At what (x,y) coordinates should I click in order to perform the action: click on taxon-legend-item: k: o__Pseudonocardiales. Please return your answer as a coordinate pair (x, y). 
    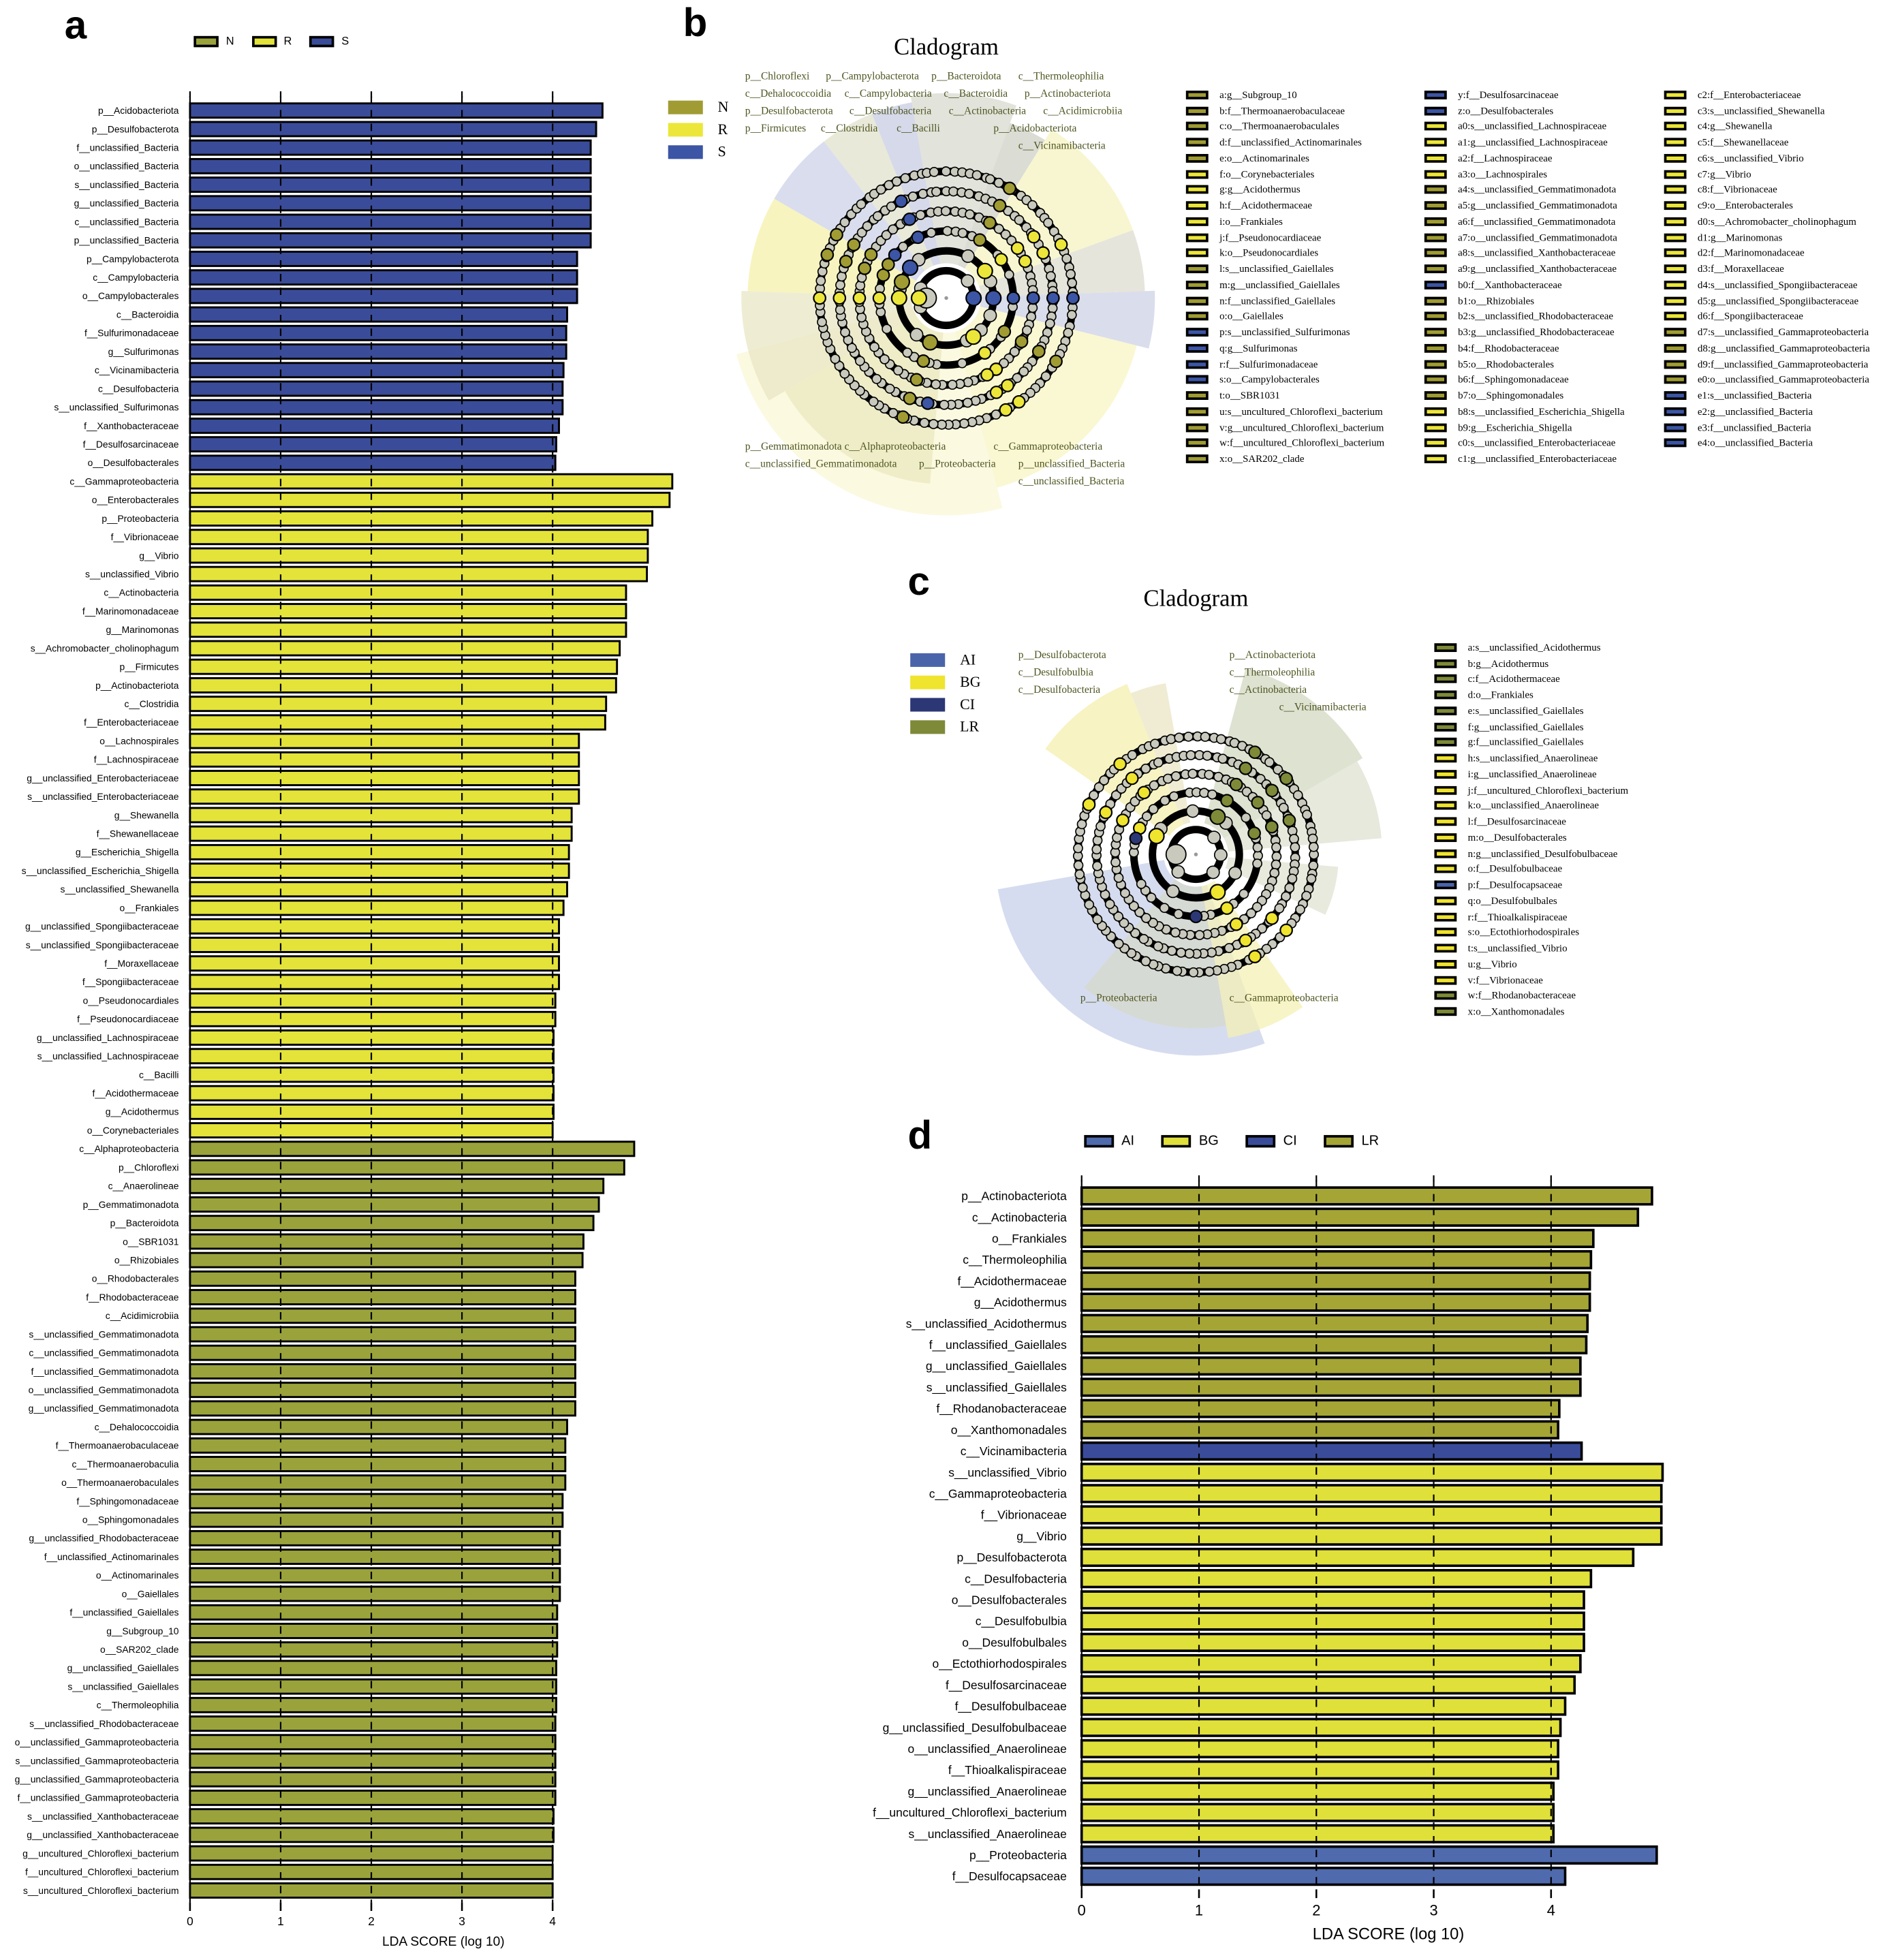
    Looking at the image, I should click on (1284, 253).